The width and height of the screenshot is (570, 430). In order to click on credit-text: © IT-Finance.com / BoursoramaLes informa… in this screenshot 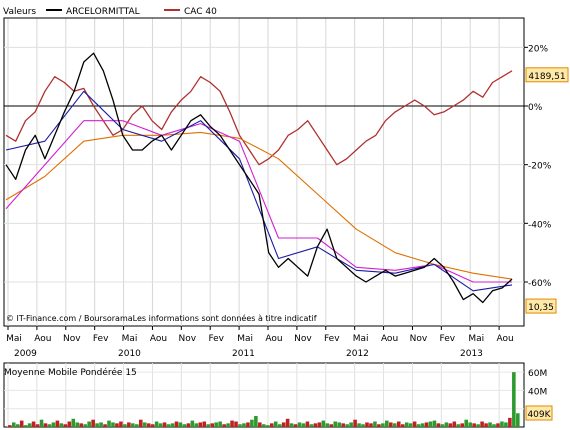, I will do `click(161, 318)`.